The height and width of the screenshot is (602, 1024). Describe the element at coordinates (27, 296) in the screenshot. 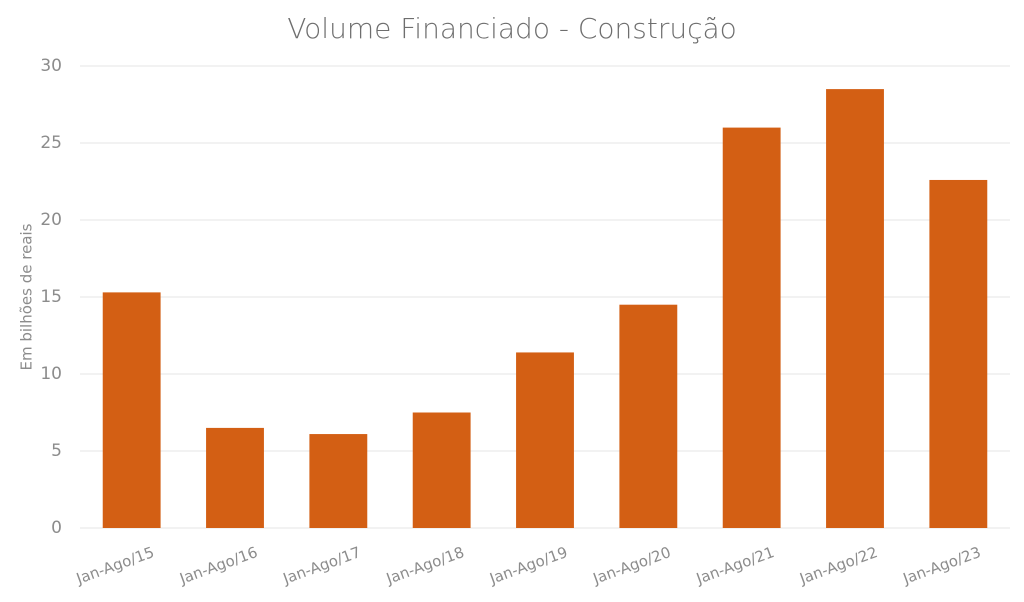

I see `y-axis-label: Em bilhões de reais` at that location.